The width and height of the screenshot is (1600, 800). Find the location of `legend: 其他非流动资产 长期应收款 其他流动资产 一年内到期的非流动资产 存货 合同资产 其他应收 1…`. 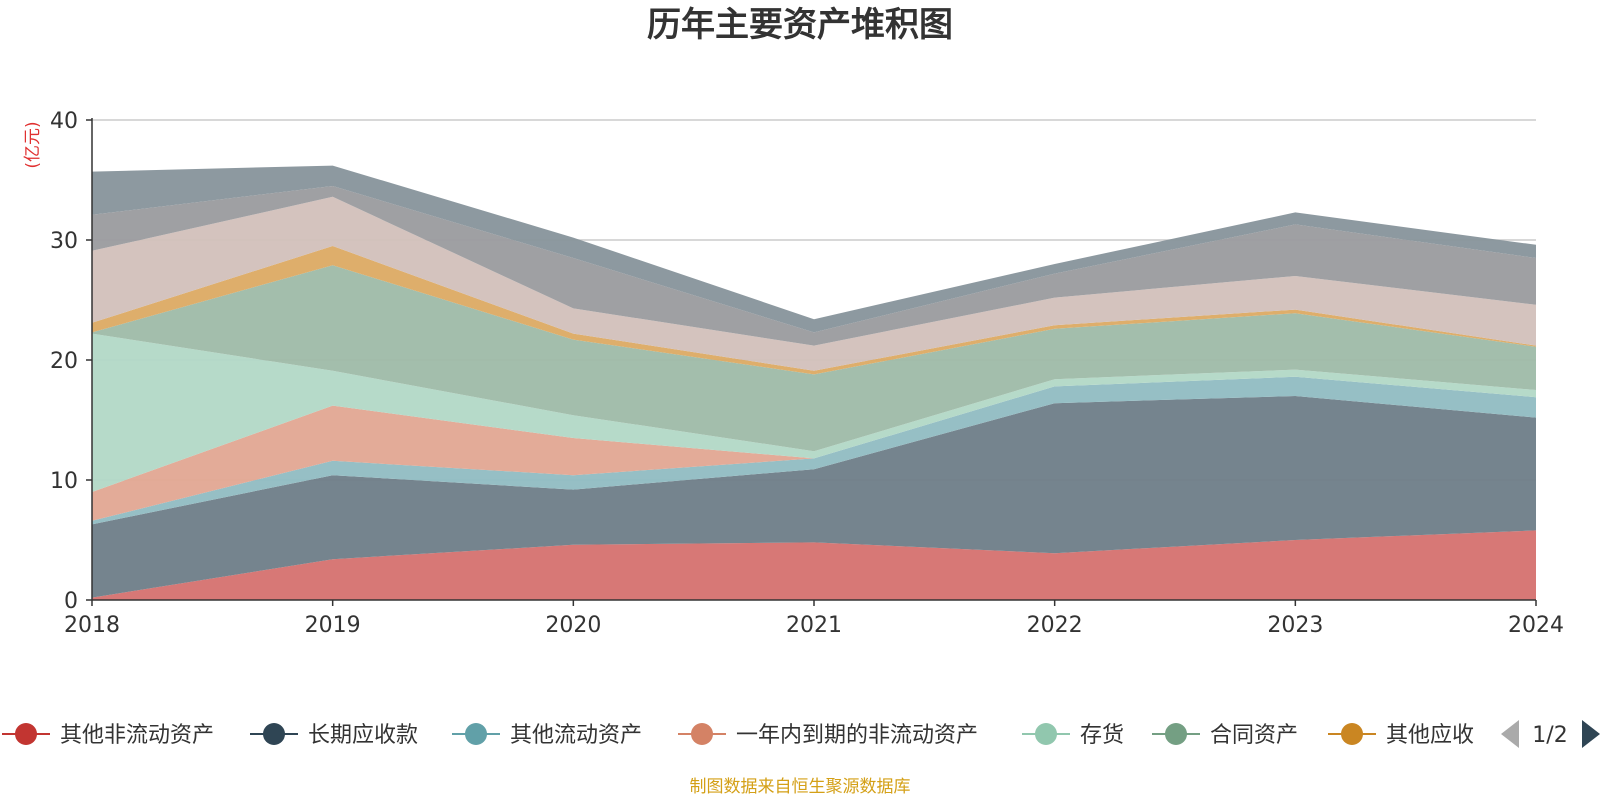

legend: 其他非流动资产 长期应收款 其他流动资产 一年内到期的非流动资产 存货 合同资产 其他应收 1… is located at coordinates (801, 734).